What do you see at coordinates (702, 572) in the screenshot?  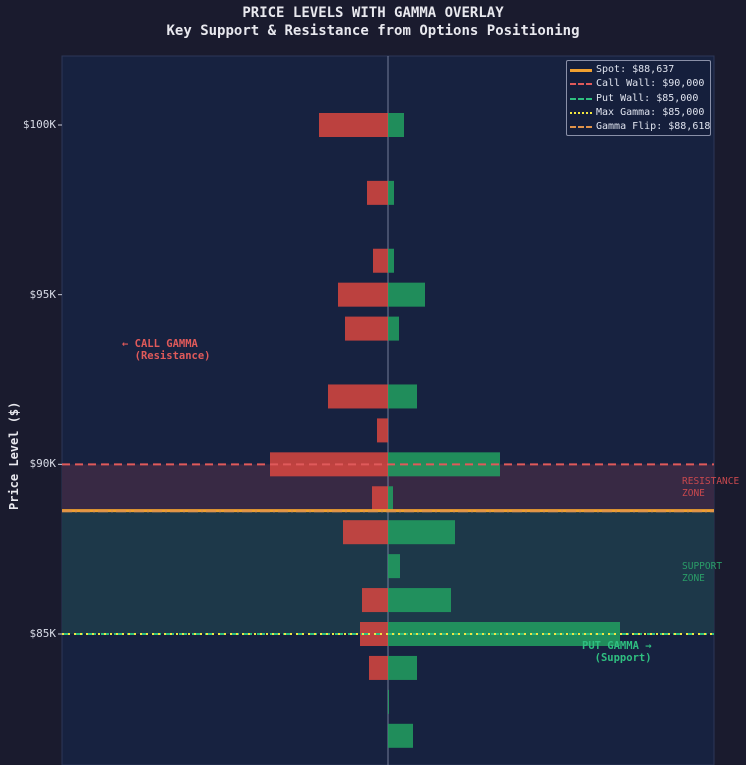 I see `support-zone-label: SUPPORT ZONE` at bounding box center [702, 572].